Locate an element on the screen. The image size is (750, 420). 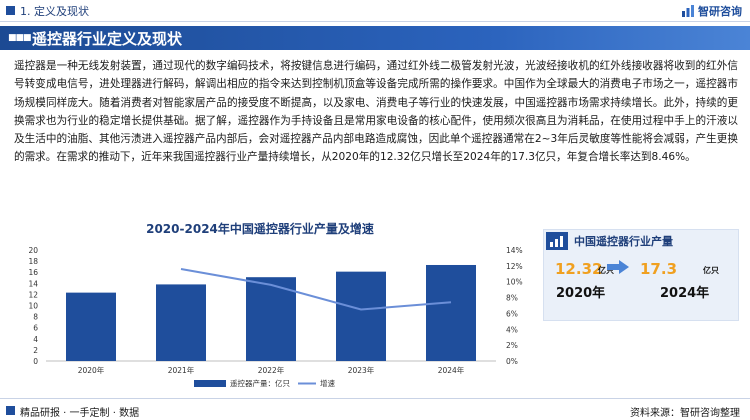
footer-left-text: 精品研报 · 一手定制 · 数据 is located at coordinates (80, 413).